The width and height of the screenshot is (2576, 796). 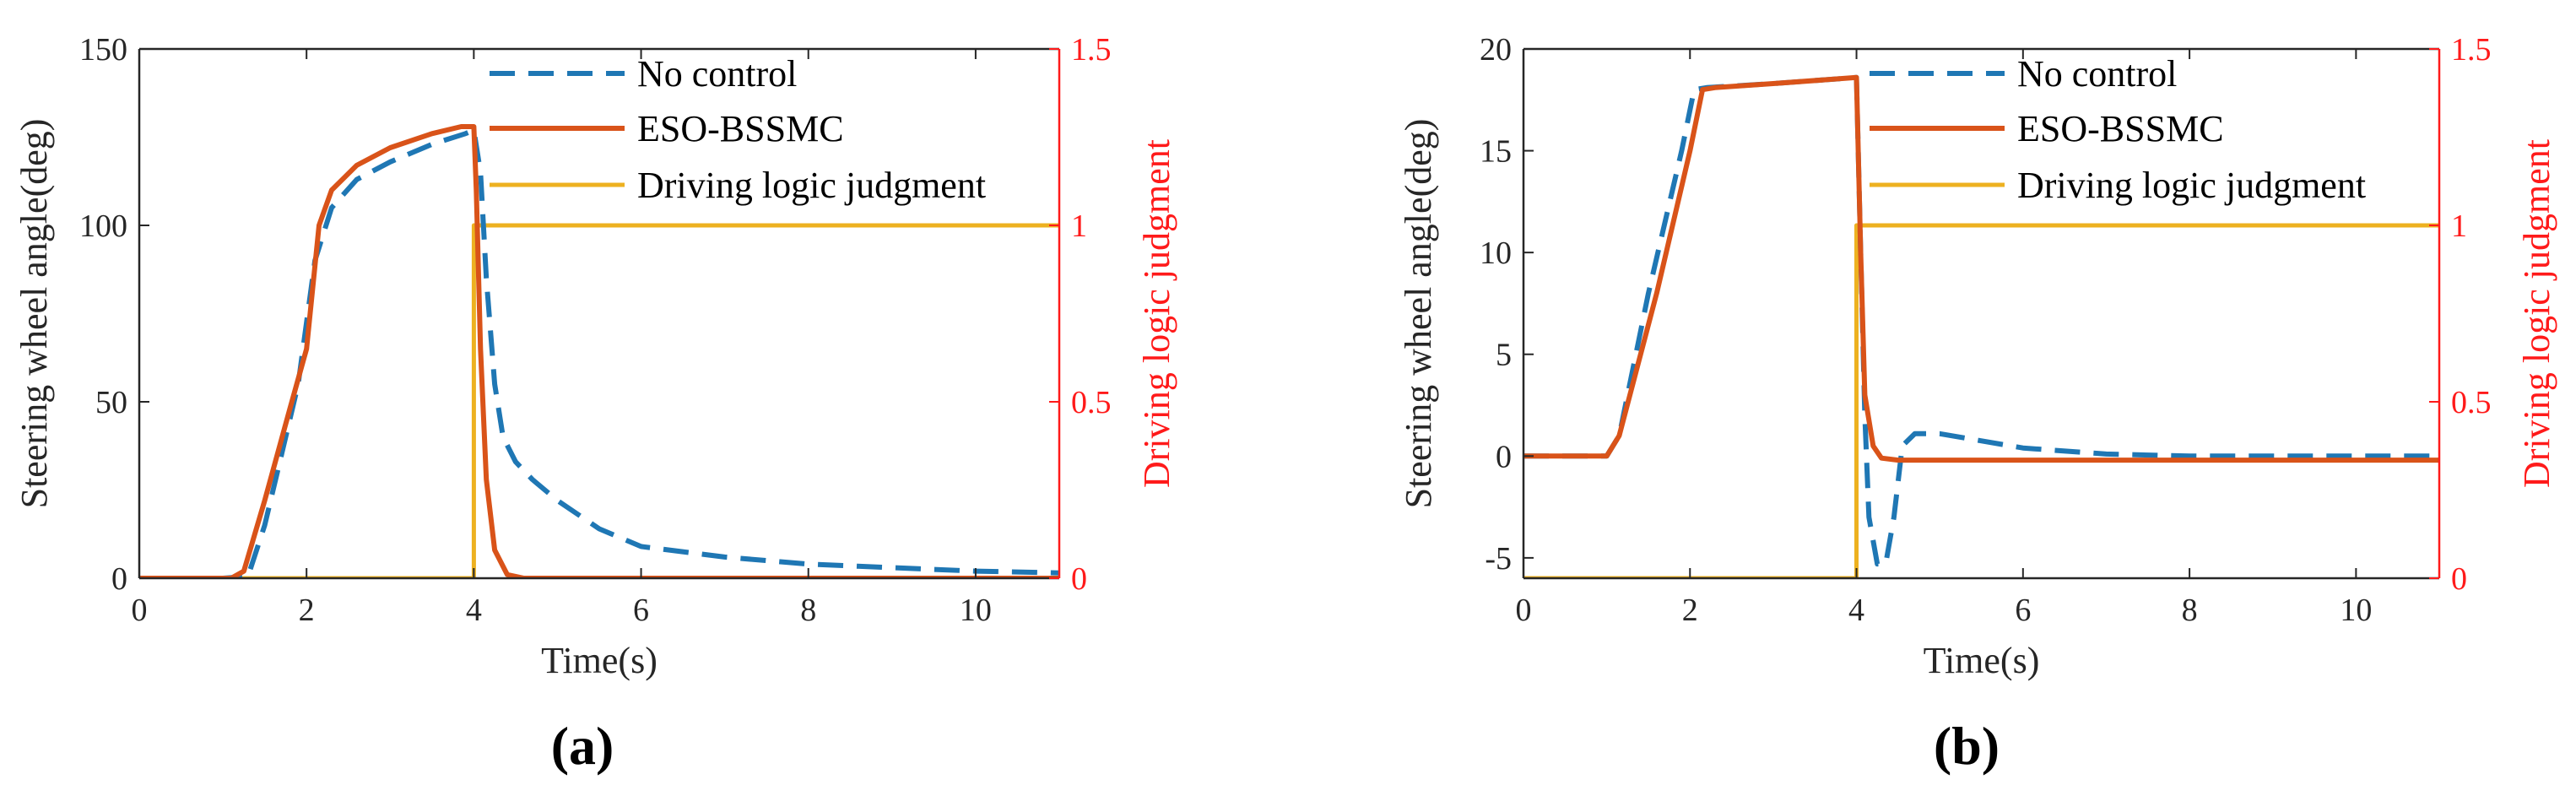 What do you see at coordinates (1496, 253) in the screenshot?
I see `y-tick-label-left: 10` at bounding box center [1496, 253].